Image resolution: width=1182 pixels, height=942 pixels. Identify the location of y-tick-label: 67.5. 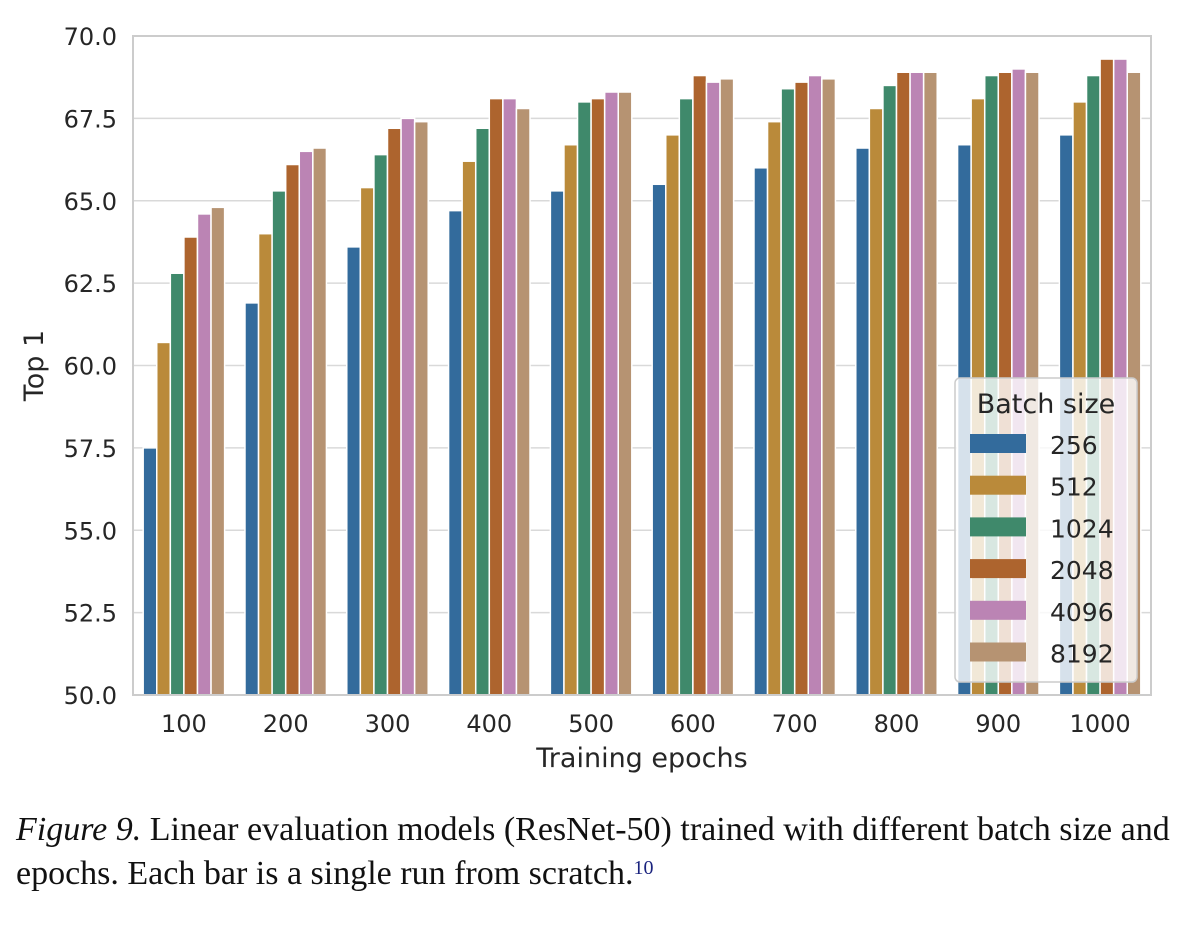
(90, 119).